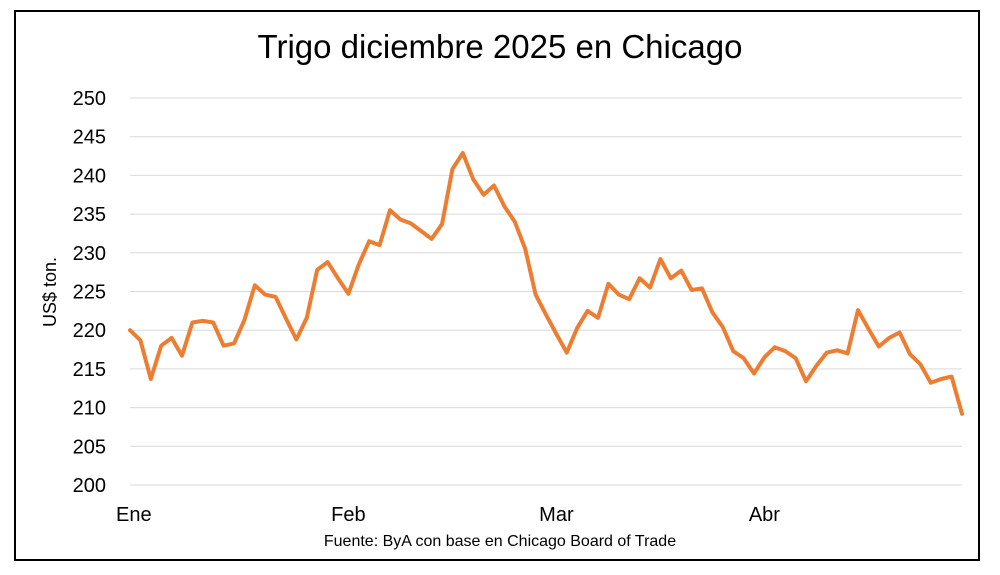 Image resolution: width=1000 pixels, height=575 pixels. Describe the element at coordinates (89, 409) in the screenshot. I see `y-tick-label: 210` at that location.